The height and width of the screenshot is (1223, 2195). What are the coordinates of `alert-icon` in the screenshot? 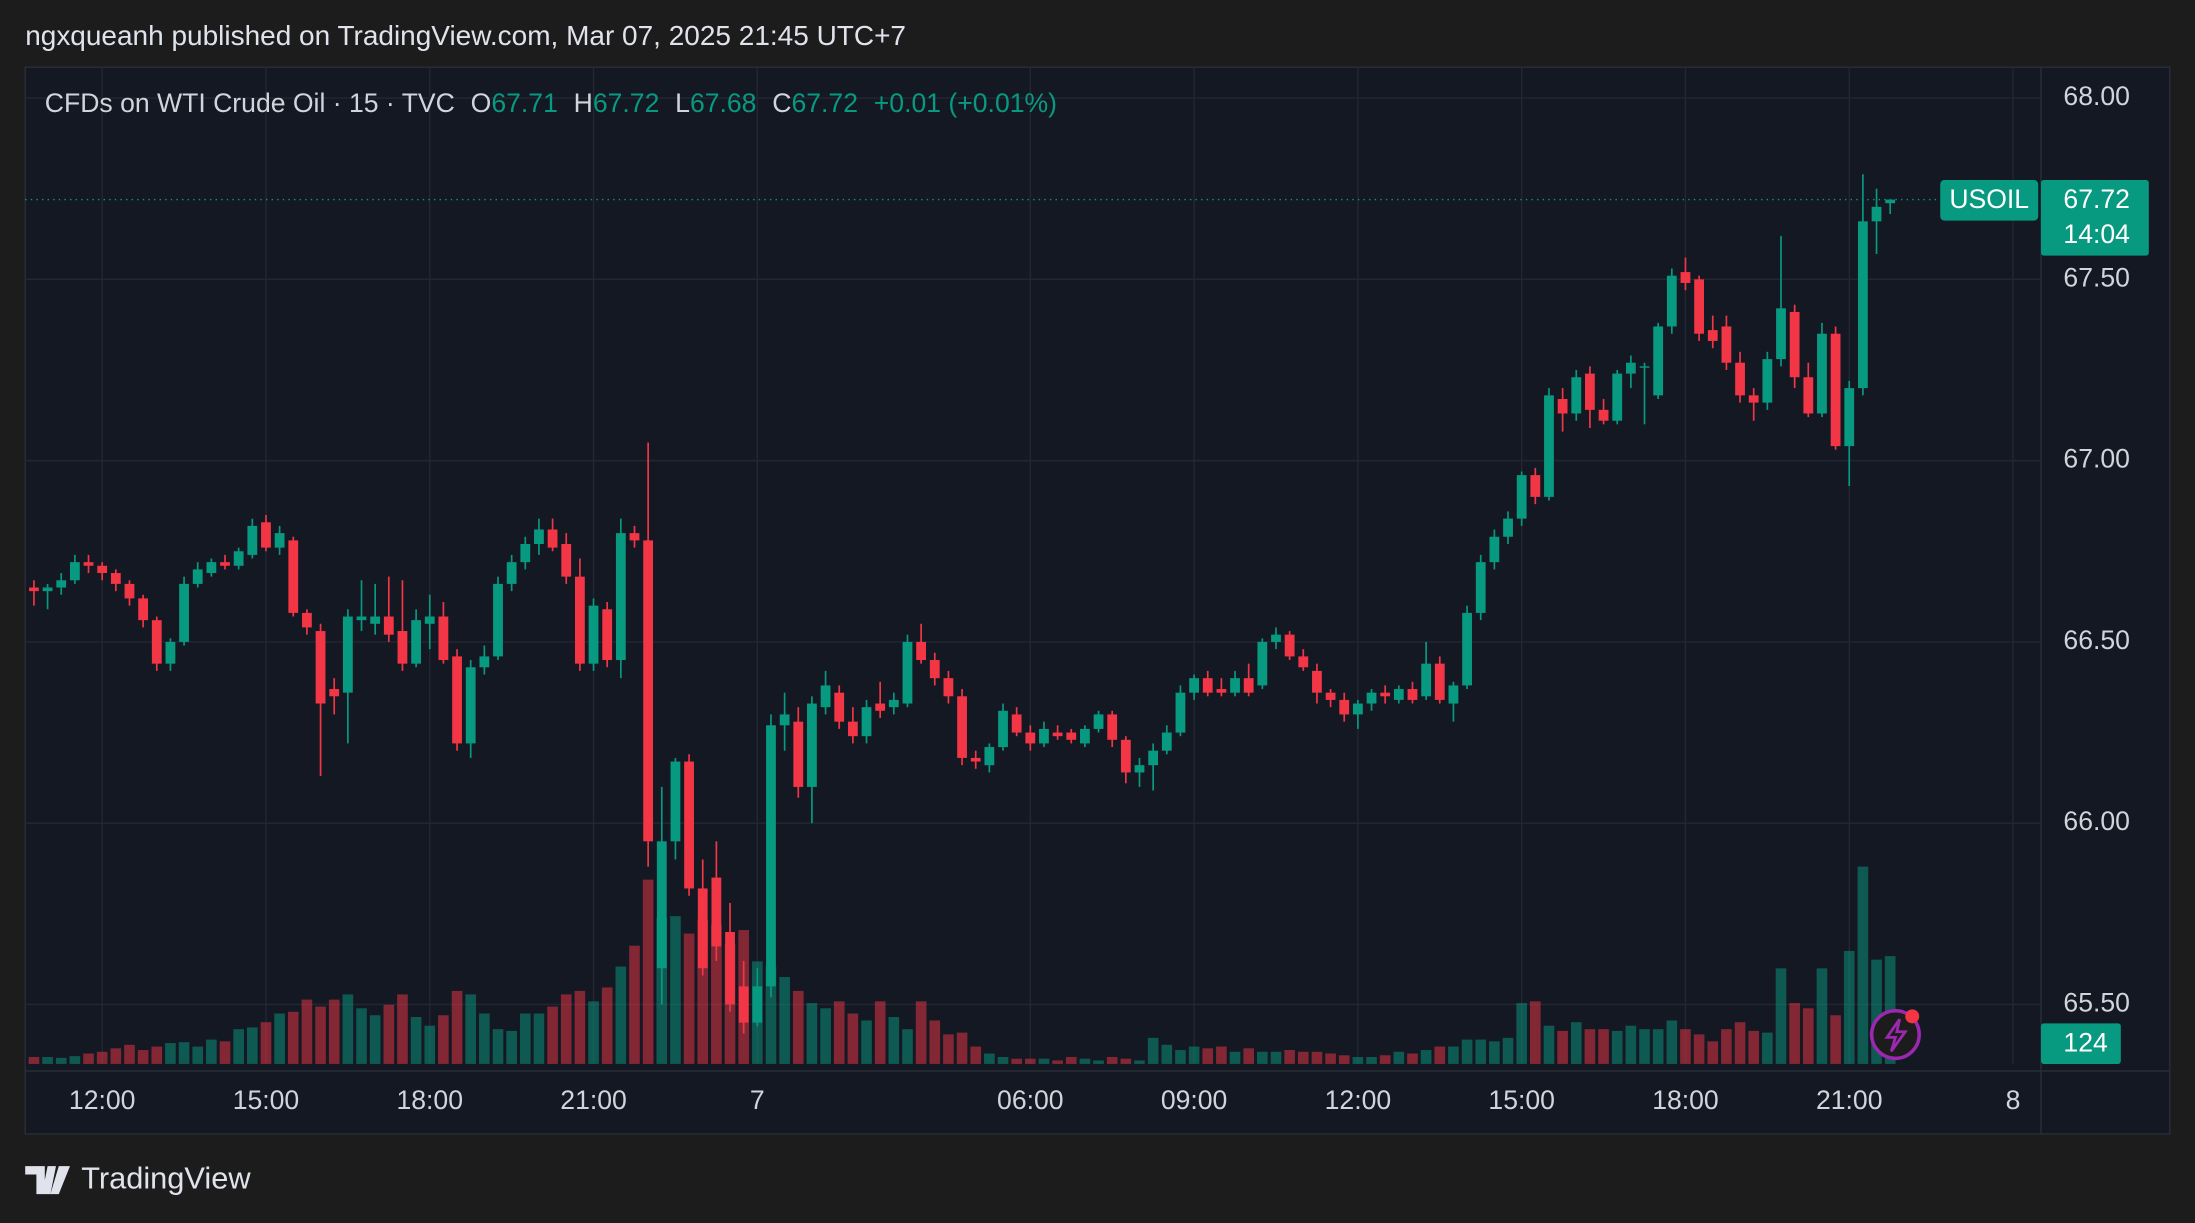 It's located at (1895, 1034).